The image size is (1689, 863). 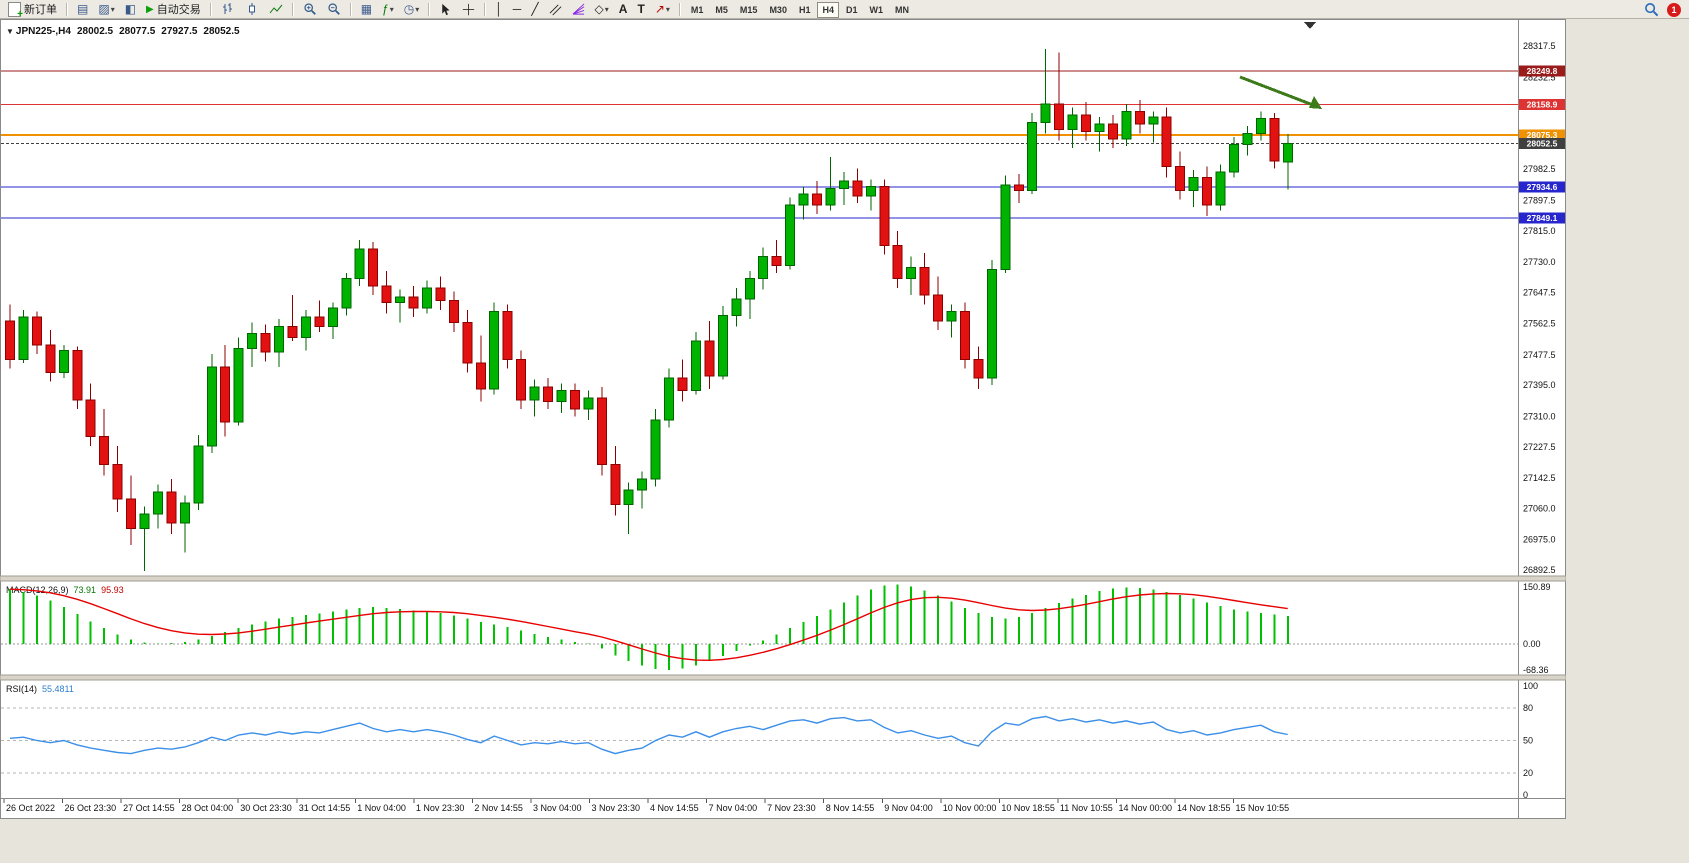 I want to click on timeframe-button-d1: D1, so click(x=851, y=10).